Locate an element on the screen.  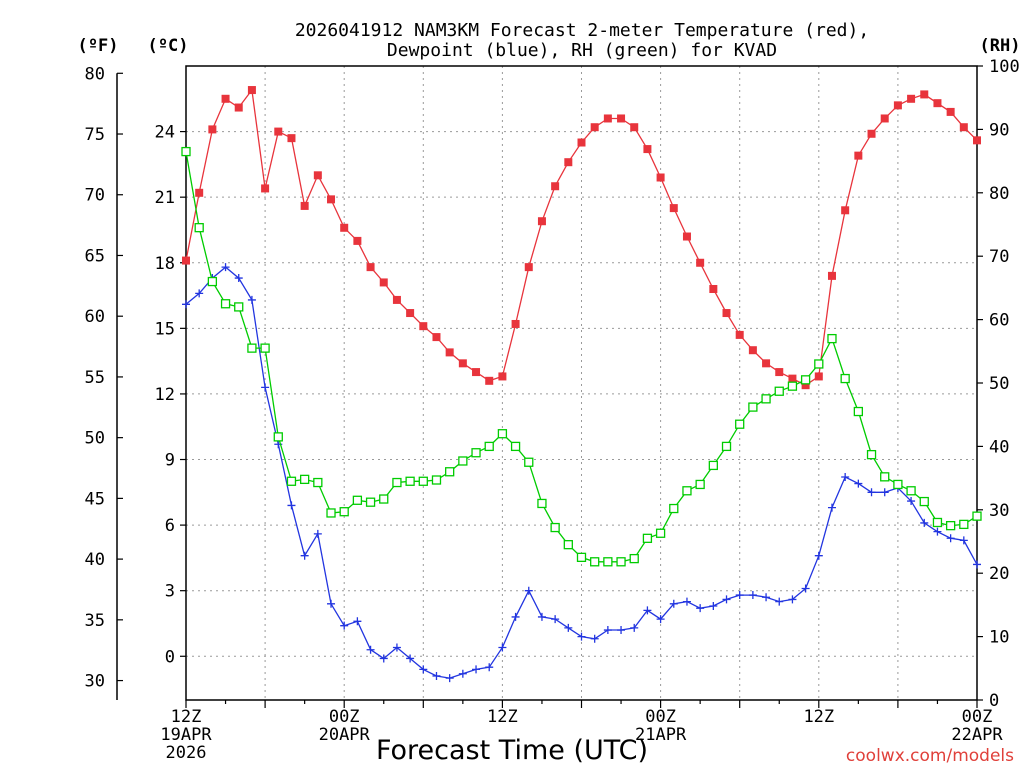
fahrenheit-tick-label: 55 is located at coordinates (95, 378).